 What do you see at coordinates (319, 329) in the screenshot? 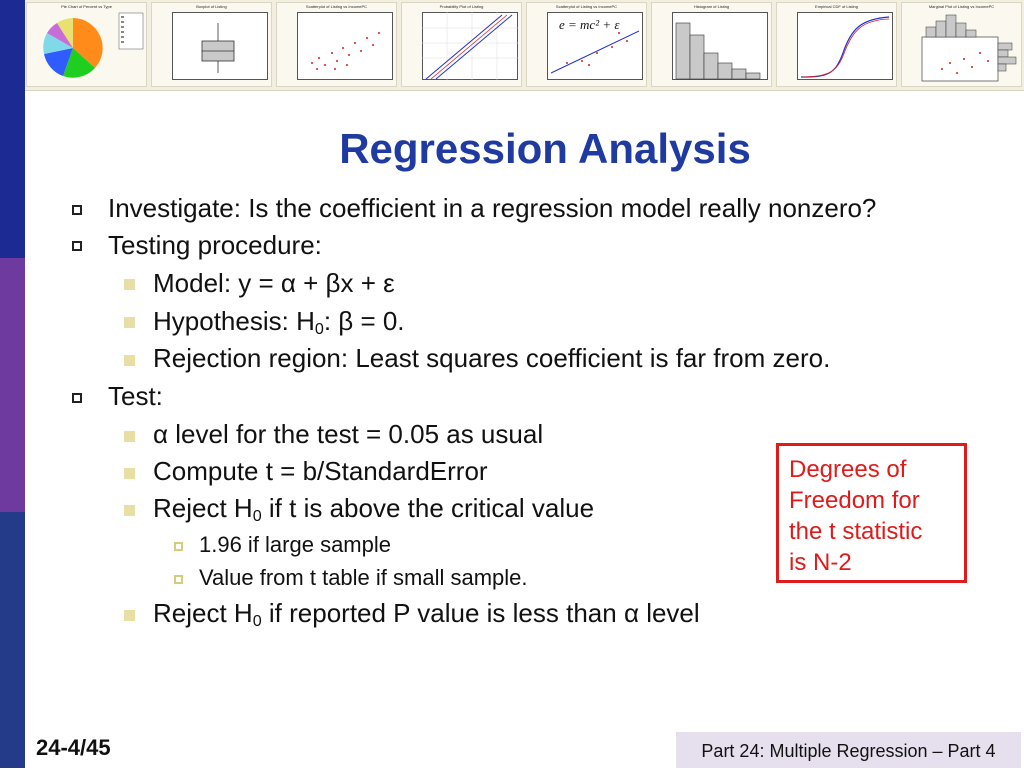
I see `hypothesis-subscript: 0` at bounding box center [319, 329].